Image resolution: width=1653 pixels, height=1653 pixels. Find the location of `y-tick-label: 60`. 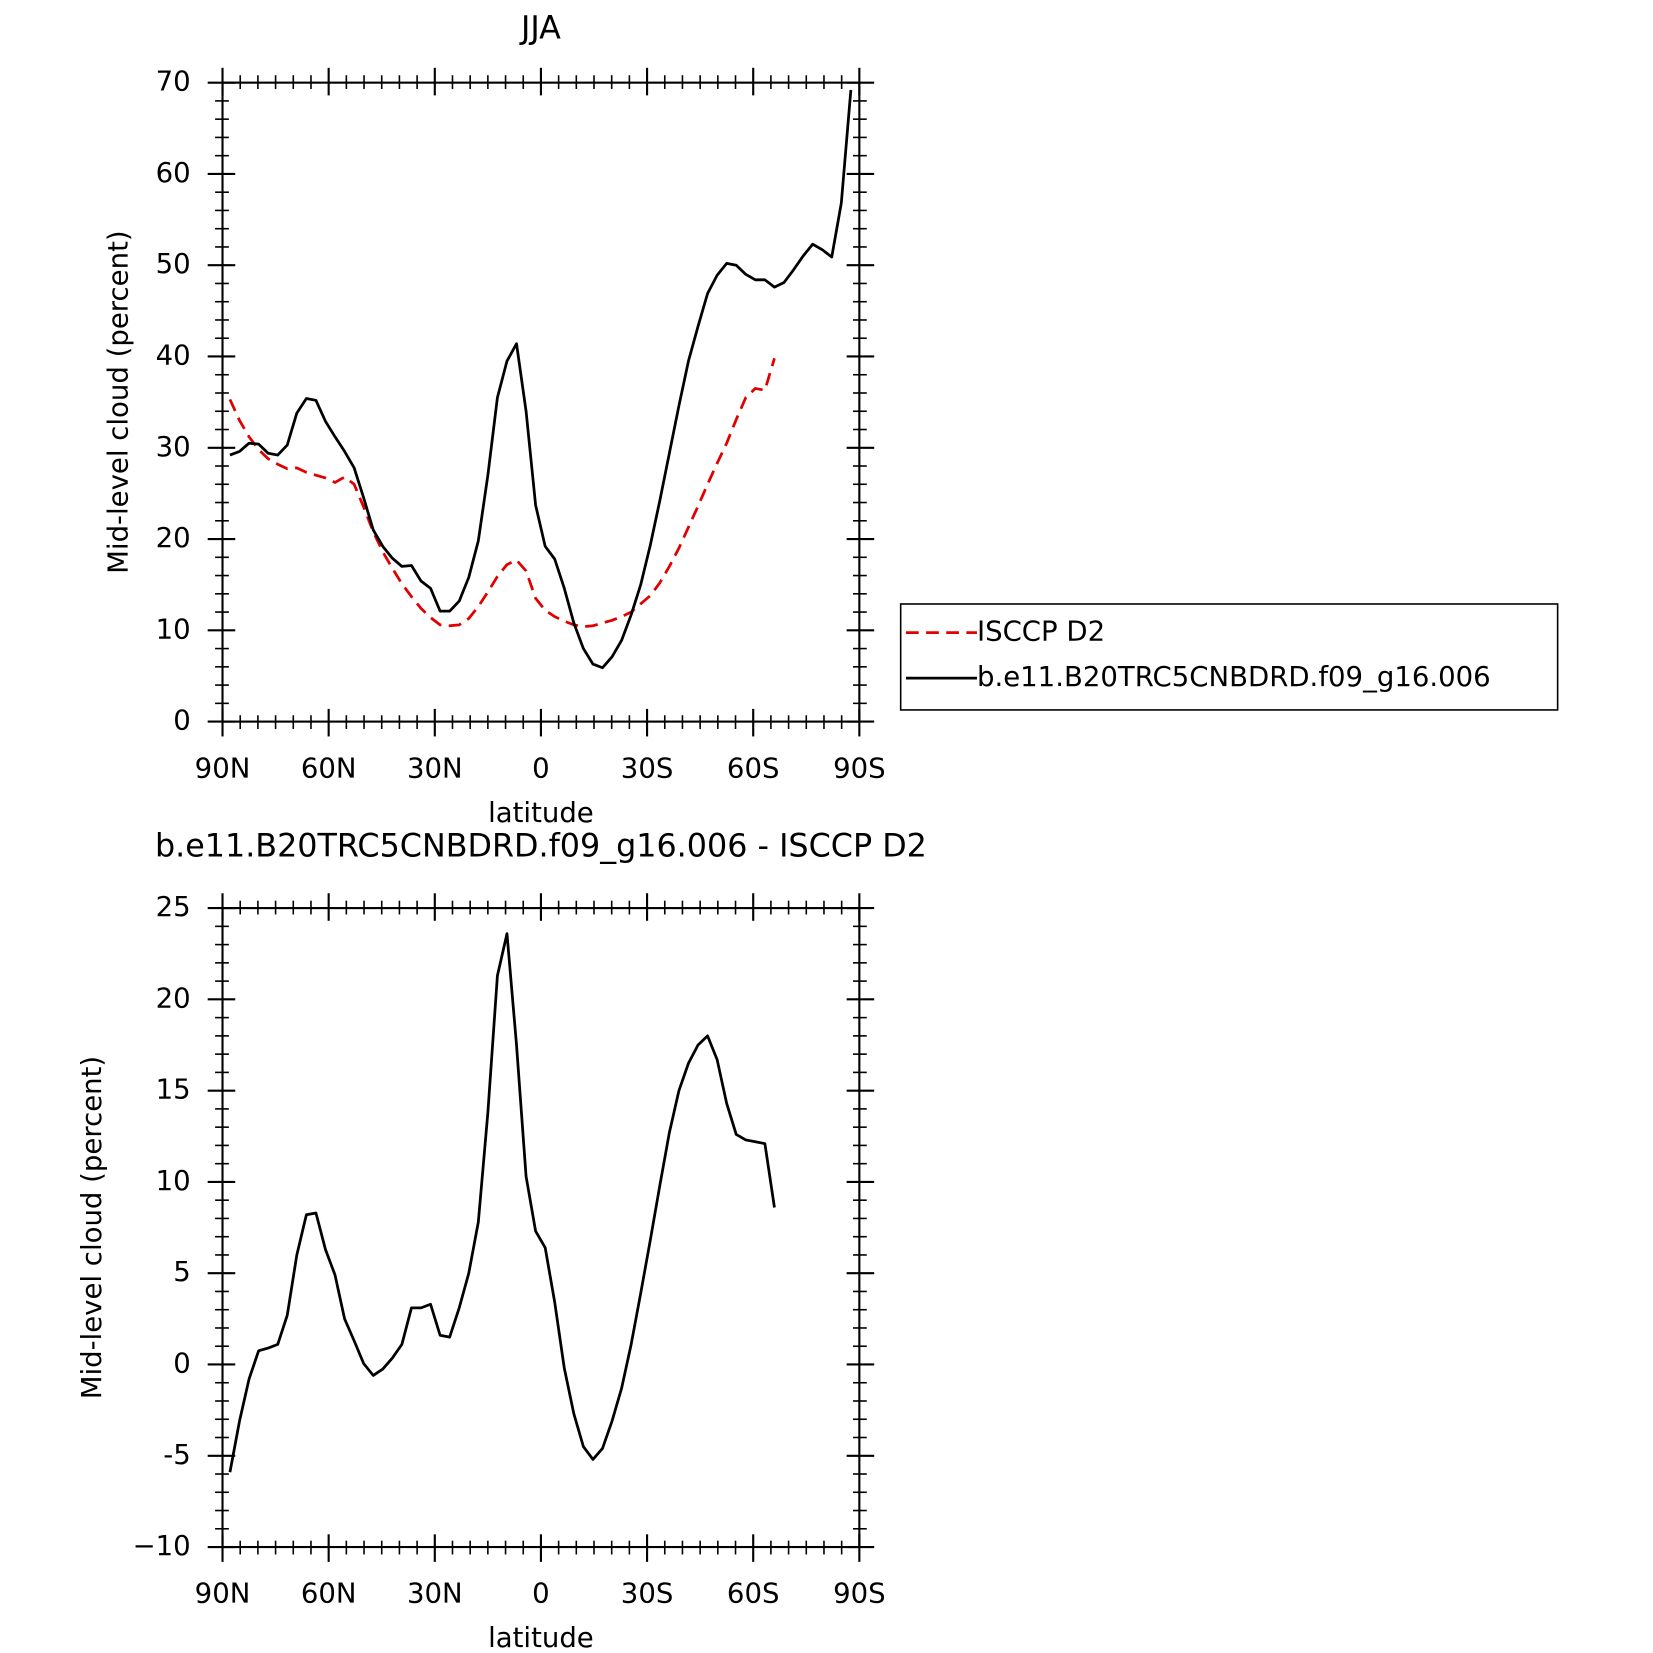

y-tick-label: 60 is located at coordinates (173, 173).